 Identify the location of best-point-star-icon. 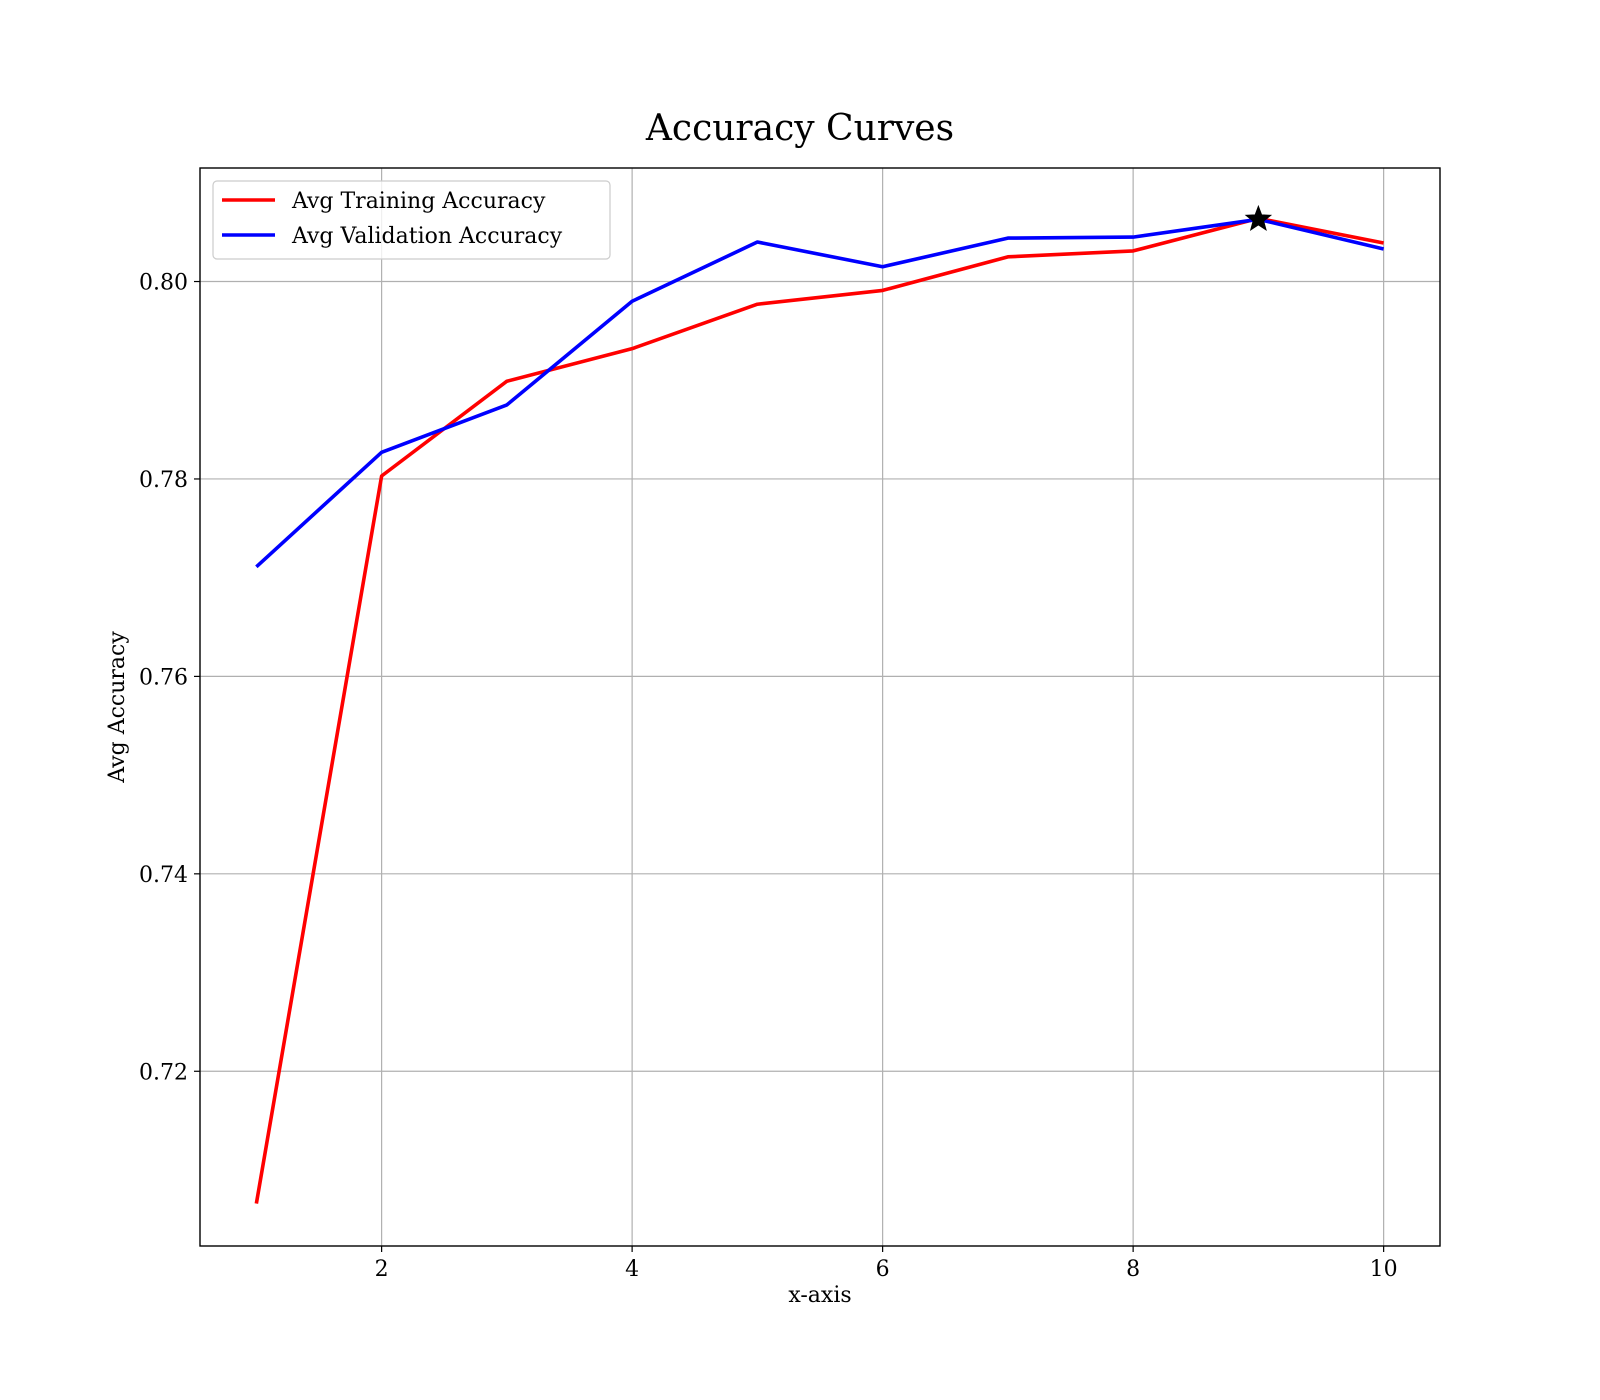
(1258, 217).